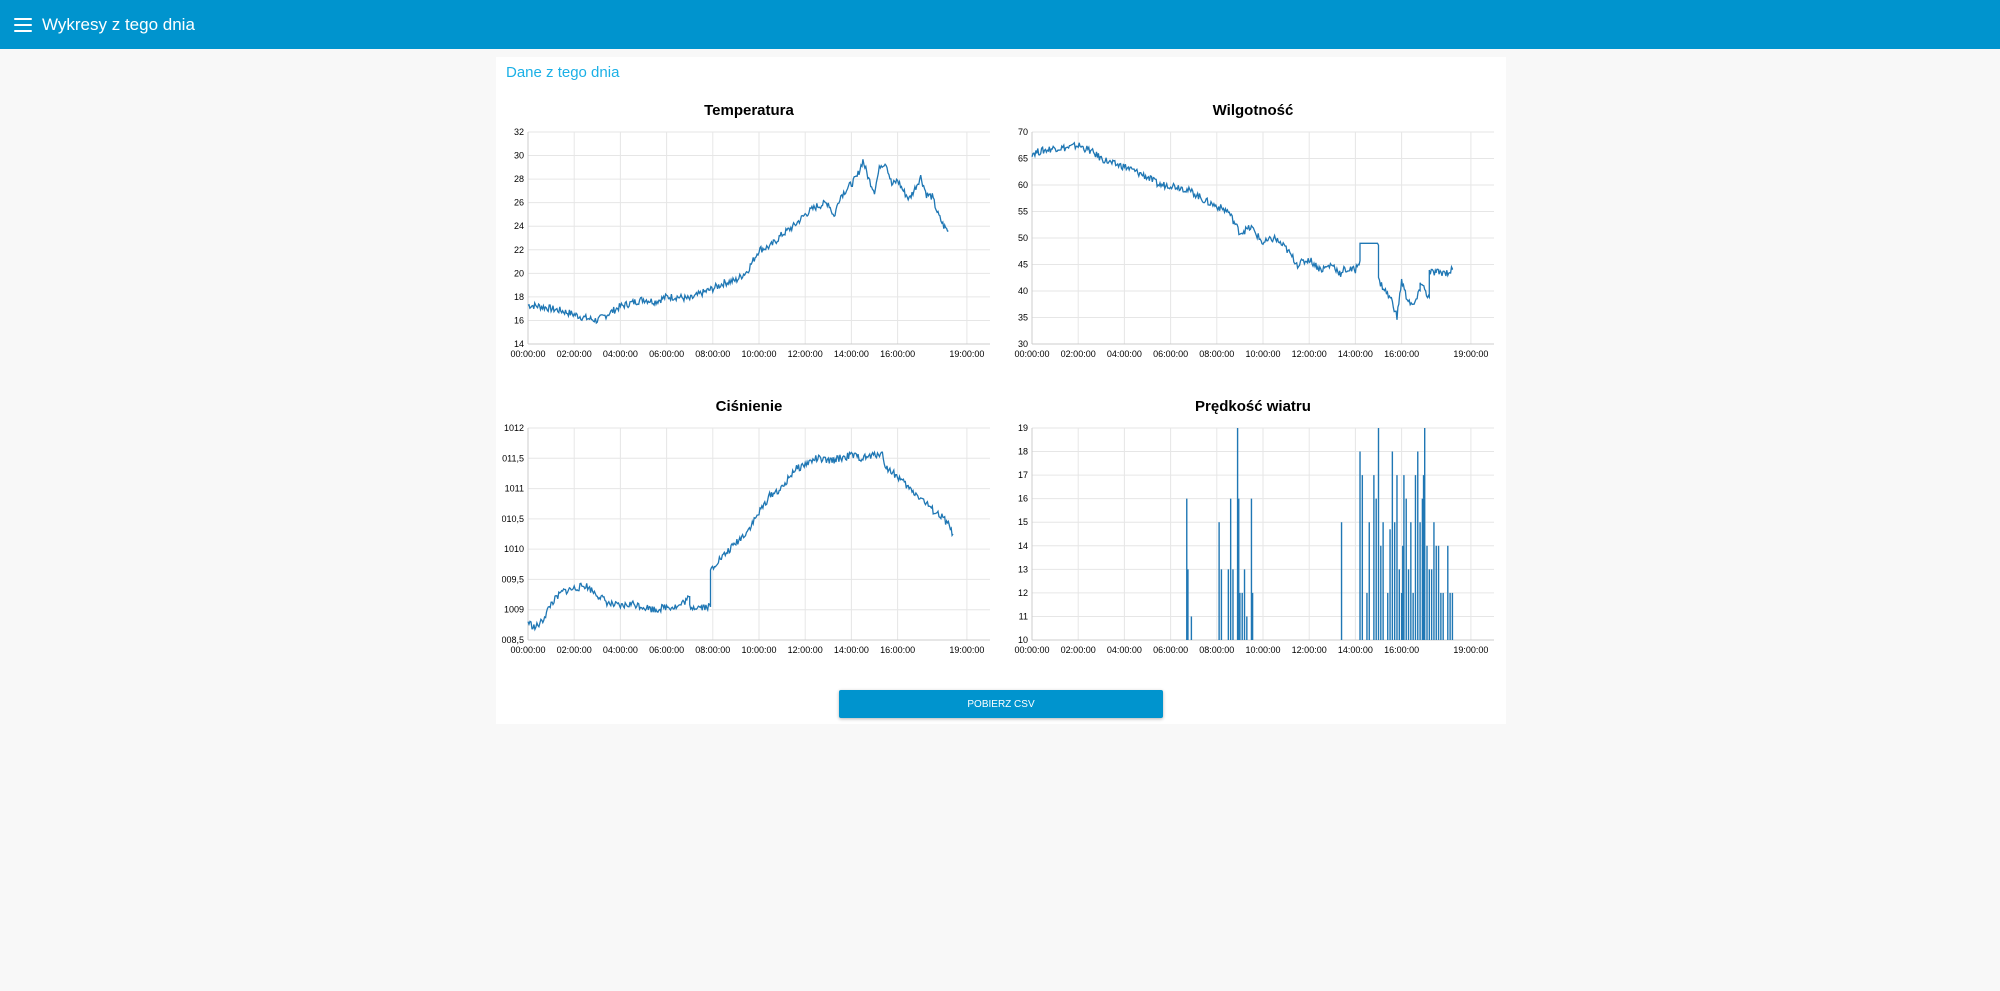  Describe the element at coordinates (1023, 593) in the screenshot. I see `y-tick-label: 12` at that location.